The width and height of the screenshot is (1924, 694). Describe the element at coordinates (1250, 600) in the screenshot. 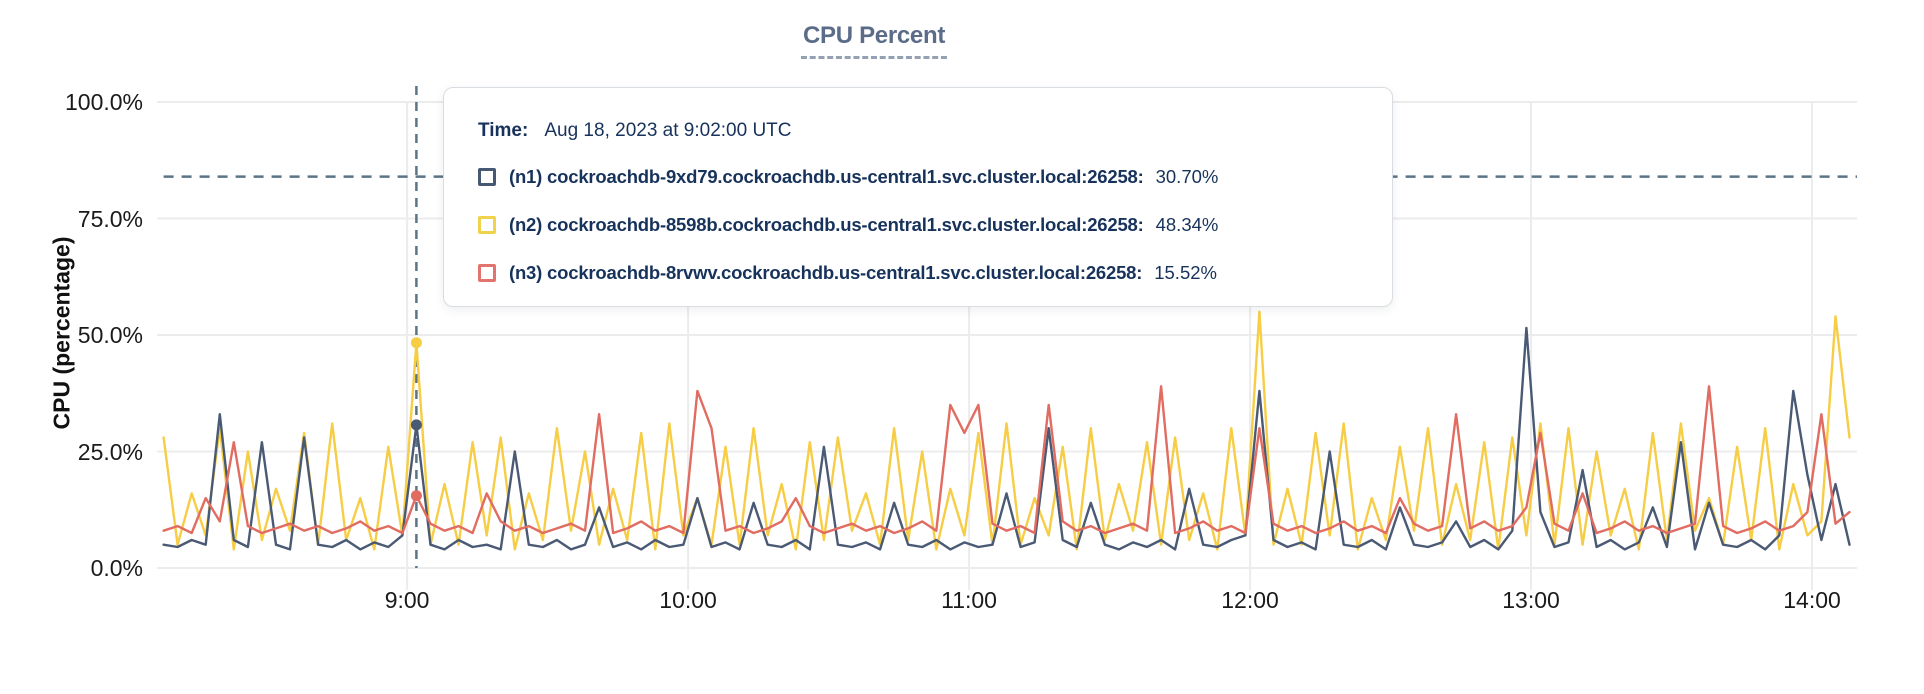

I see `x-tick-label: 12:00` at that location.